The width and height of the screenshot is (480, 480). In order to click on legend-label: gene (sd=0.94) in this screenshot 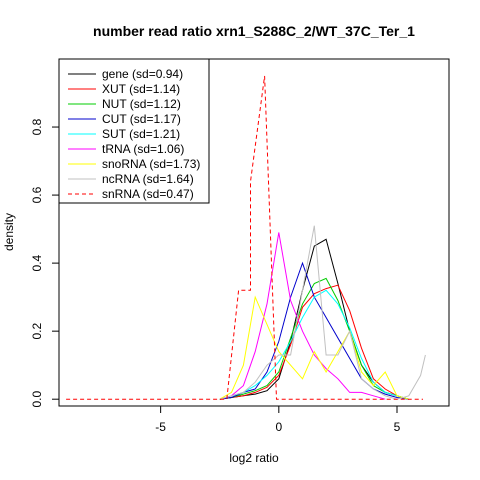, I will do `click(142, 74)`.